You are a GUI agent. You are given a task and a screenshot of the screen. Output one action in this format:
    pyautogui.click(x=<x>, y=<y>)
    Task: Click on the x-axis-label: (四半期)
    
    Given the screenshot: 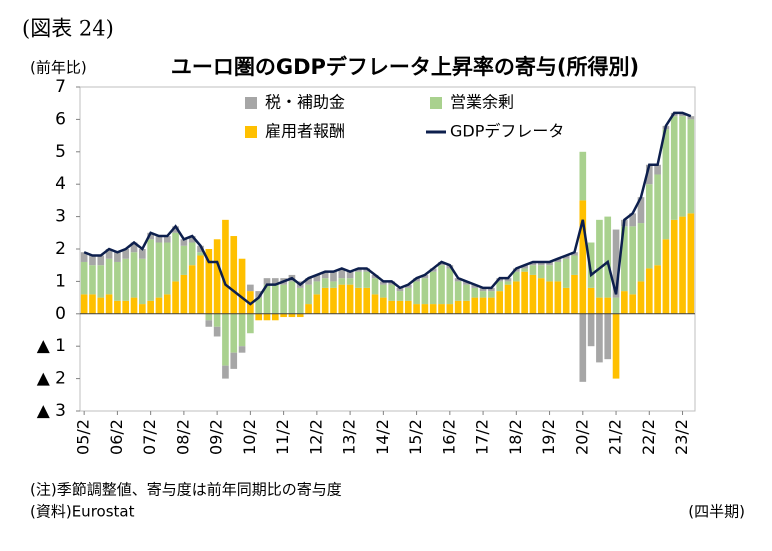 What is the action you would take?
    pyautogui.click(x=716, y=512)
    